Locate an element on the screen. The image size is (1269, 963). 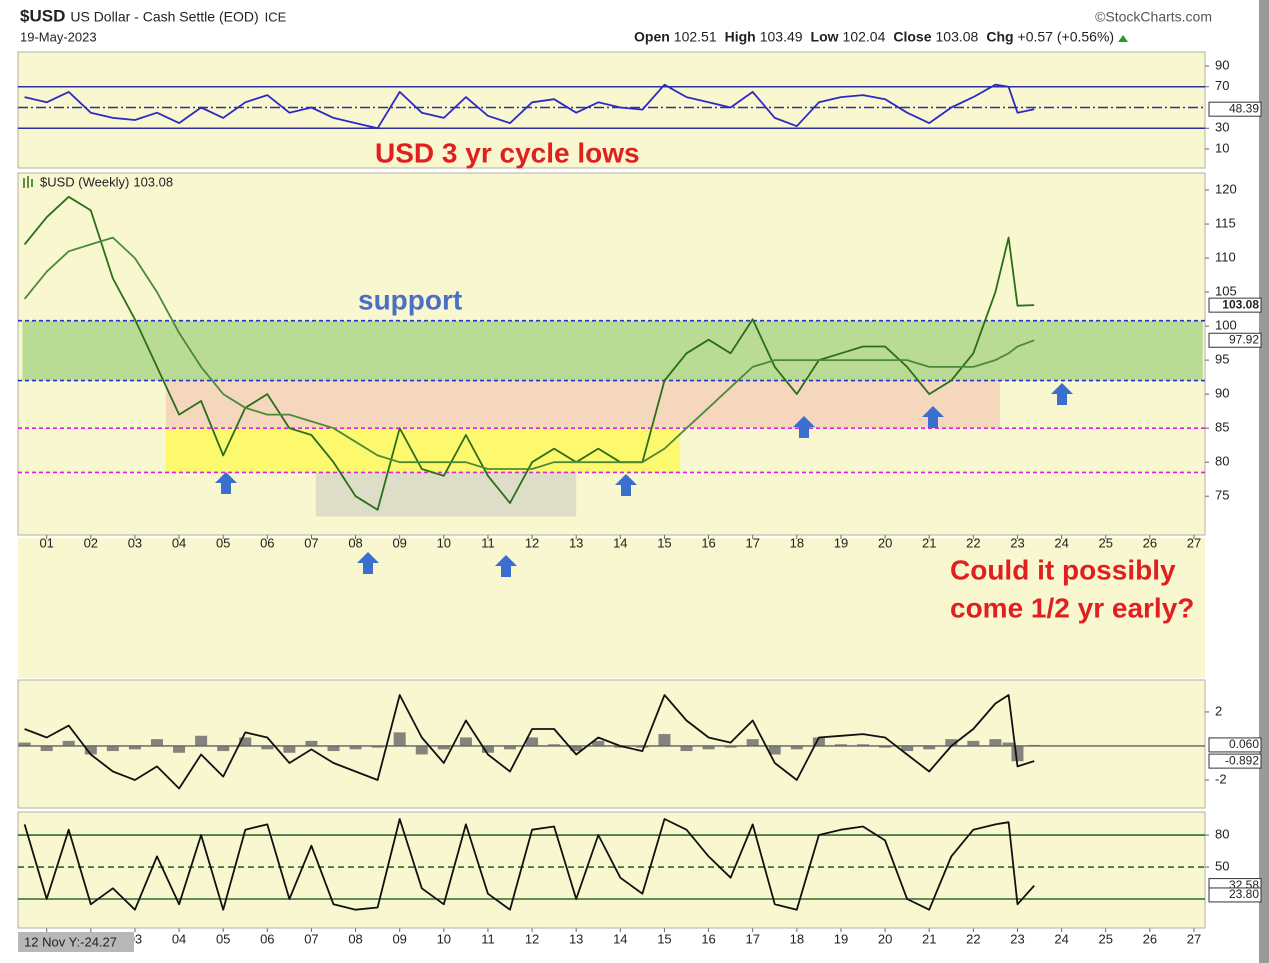
panel: 10 30 70 90 48.39 is located at coordinates (639, 110).